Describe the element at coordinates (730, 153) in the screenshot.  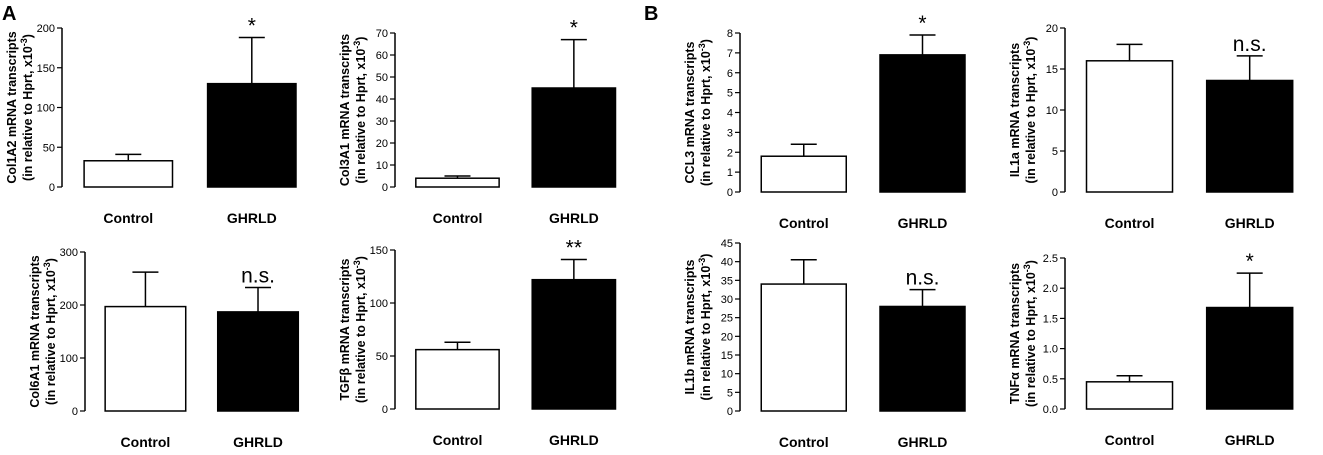
I see `y-tick-label: 2` at that location.